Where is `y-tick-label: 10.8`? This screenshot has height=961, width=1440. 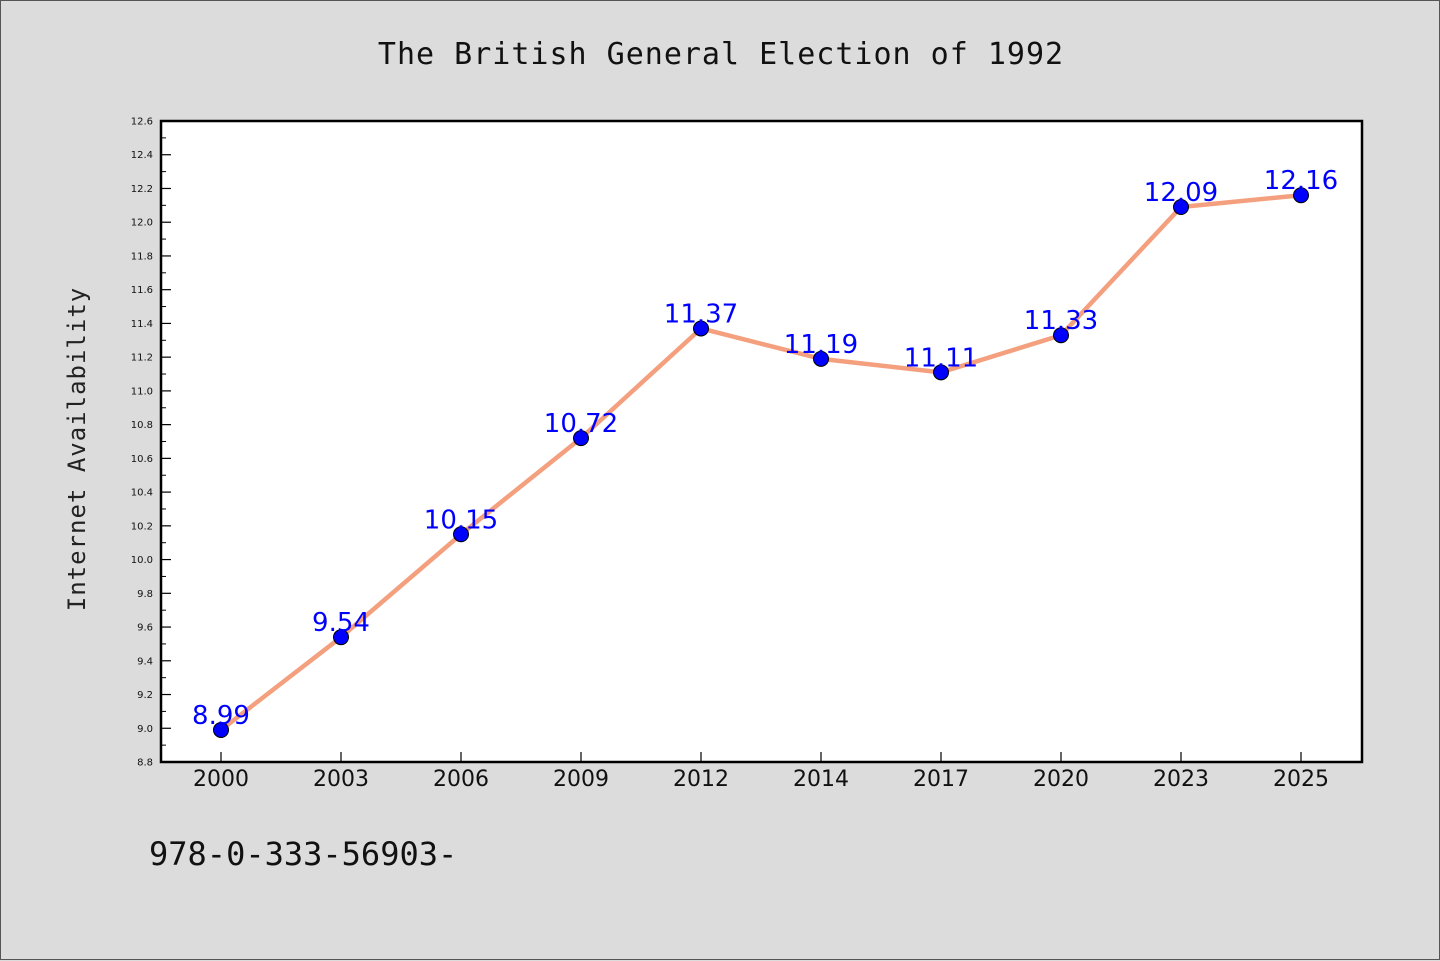
y-tick-label: 10.8 is located at coordinates (142, 425).